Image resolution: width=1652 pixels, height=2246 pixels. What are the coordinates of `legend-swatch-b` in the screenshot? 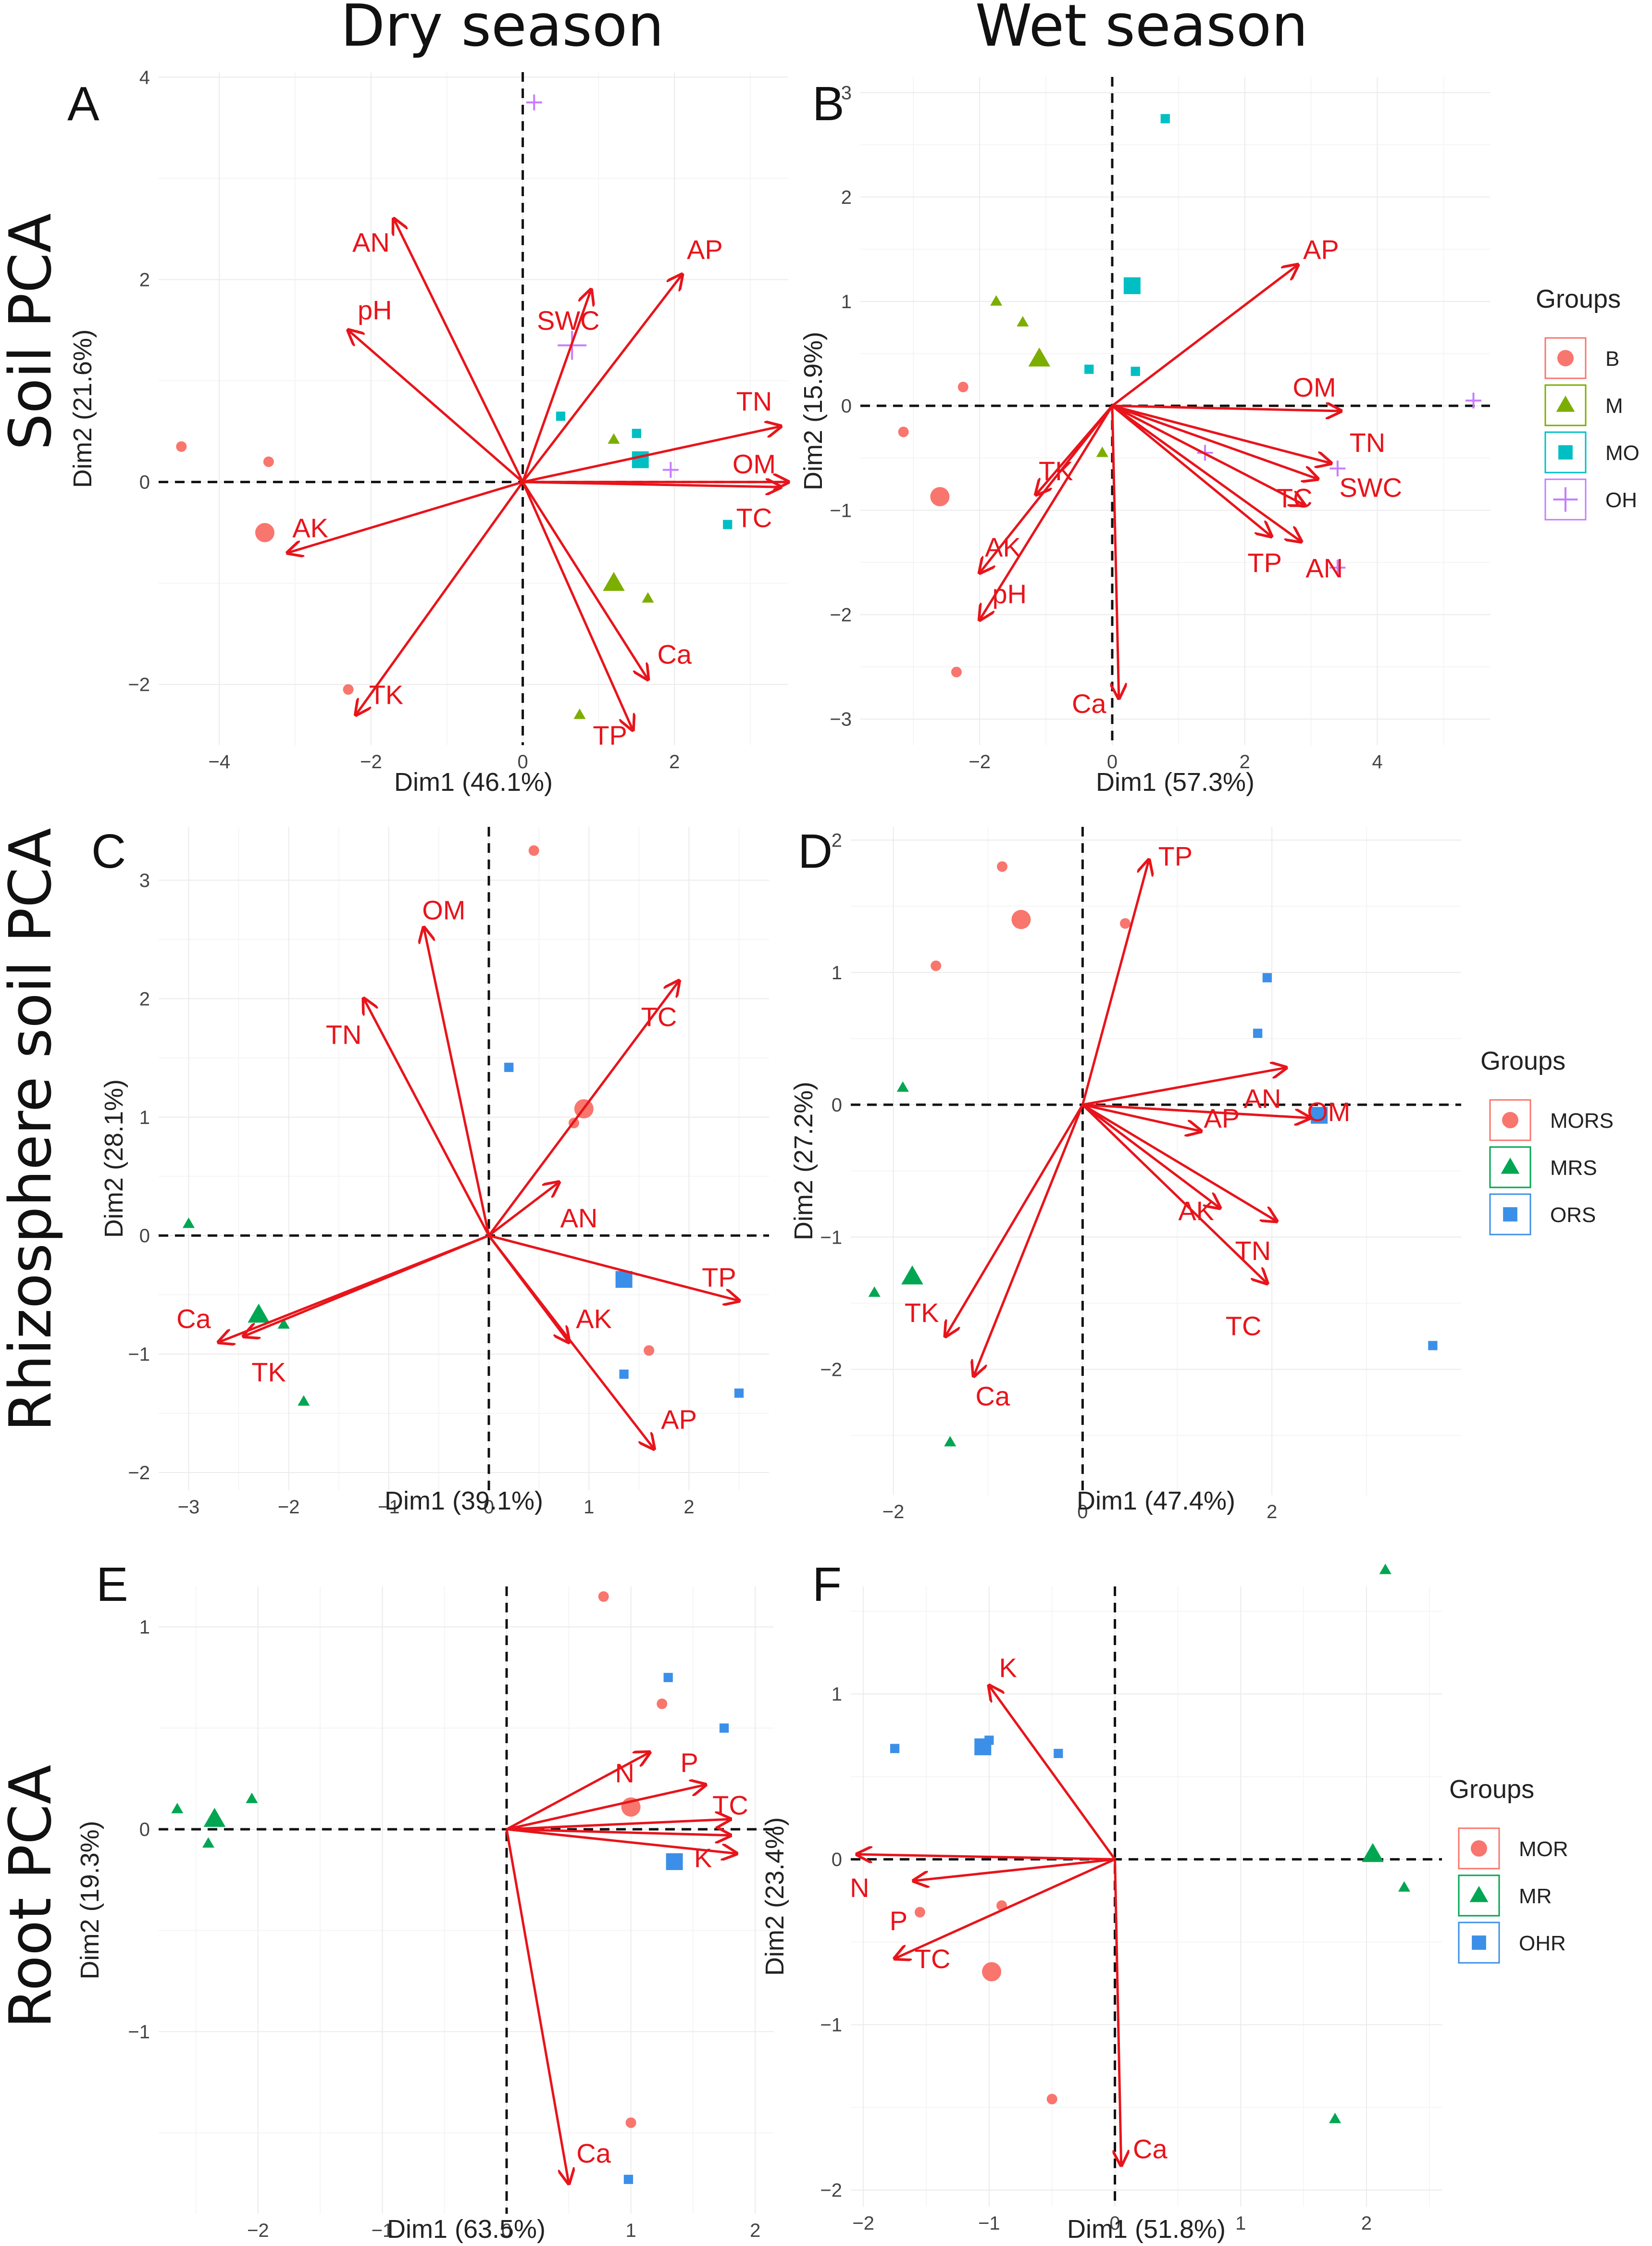 It's located at (1566, 358).